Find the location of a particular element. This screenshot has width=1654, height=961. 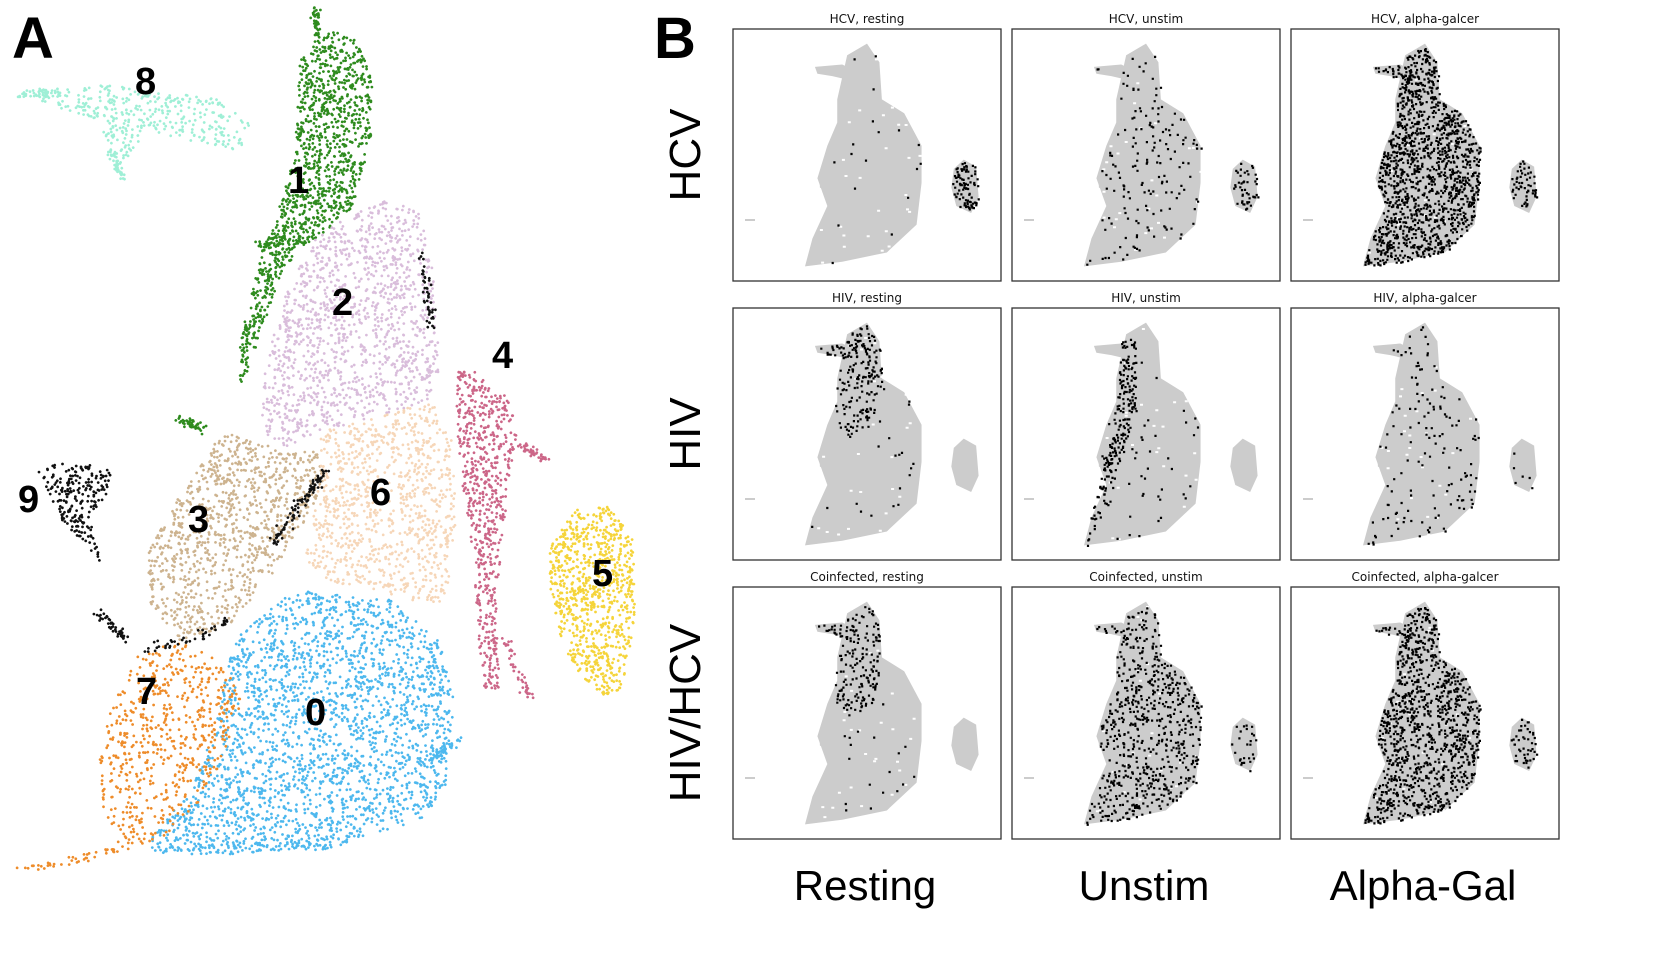

cluster-8-scatter is located at coordinates (133, 132).